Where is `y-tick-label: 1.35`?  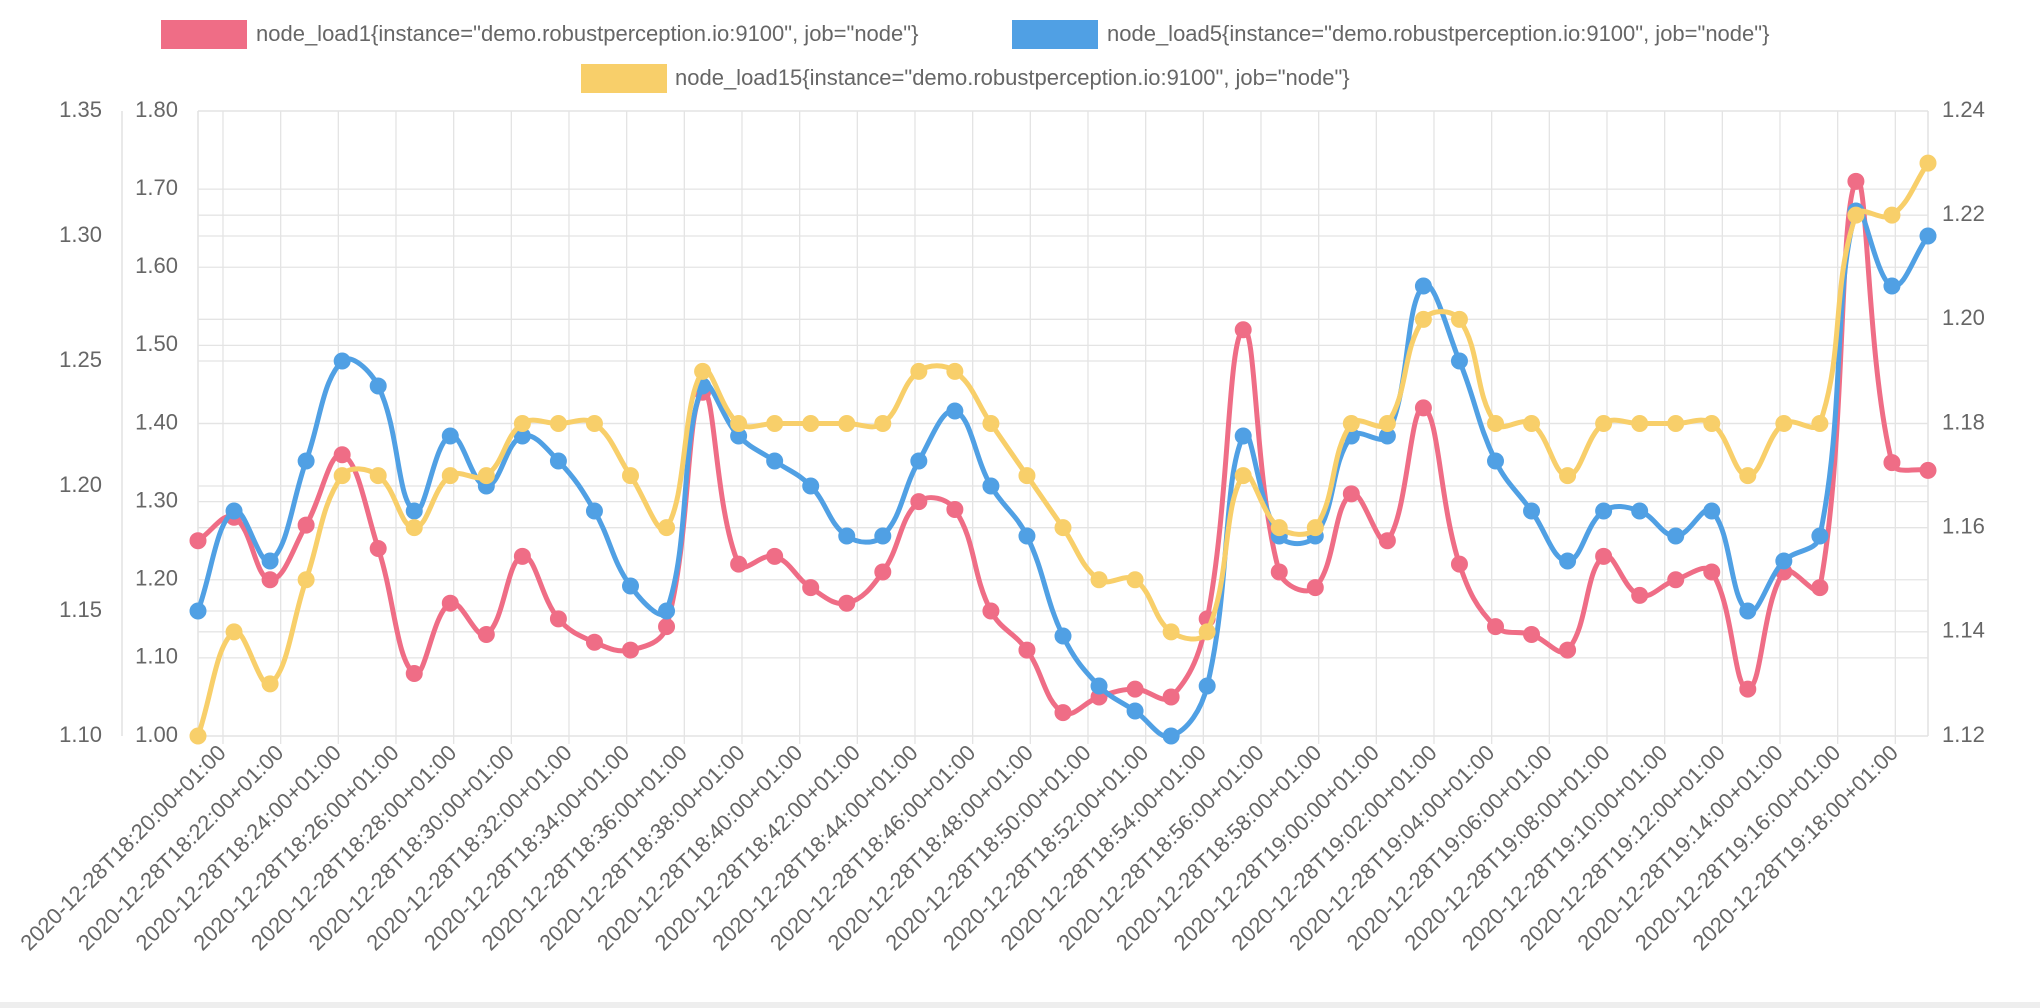 y-tick-label: 1.35 is located at coordinates (80, 109).